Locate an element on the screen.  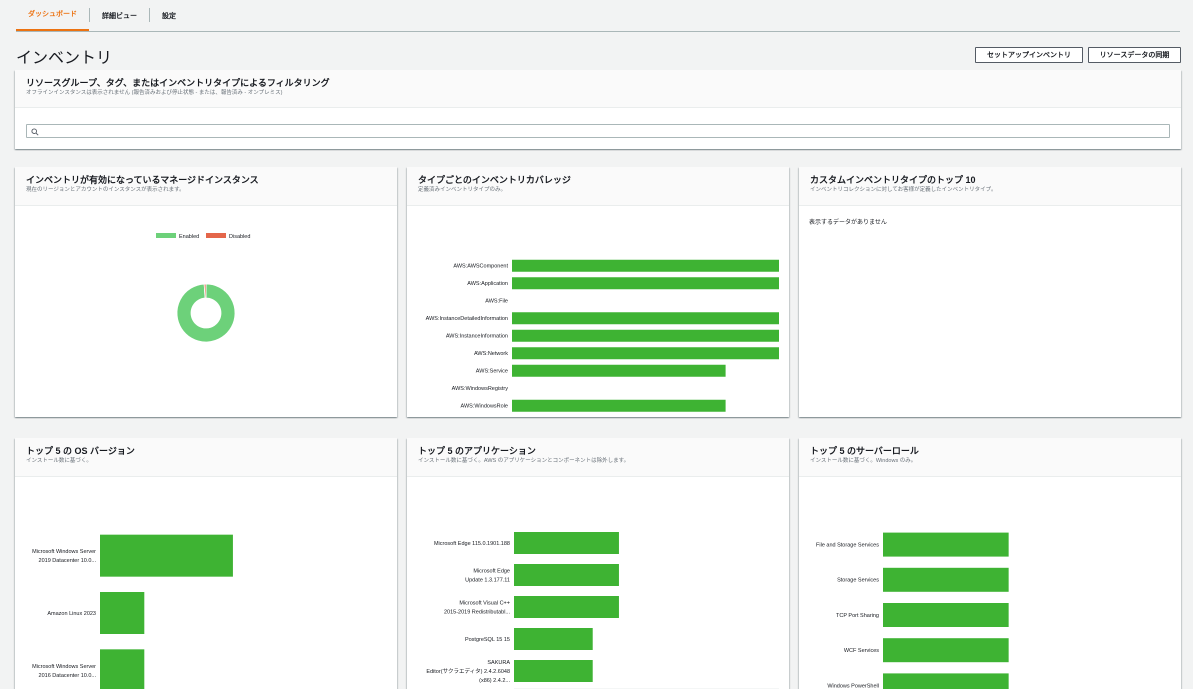
filter-title: リソースグループ、タグ、またはインベントリタイプによるフィルタリング is located at coordinates (178, 83).